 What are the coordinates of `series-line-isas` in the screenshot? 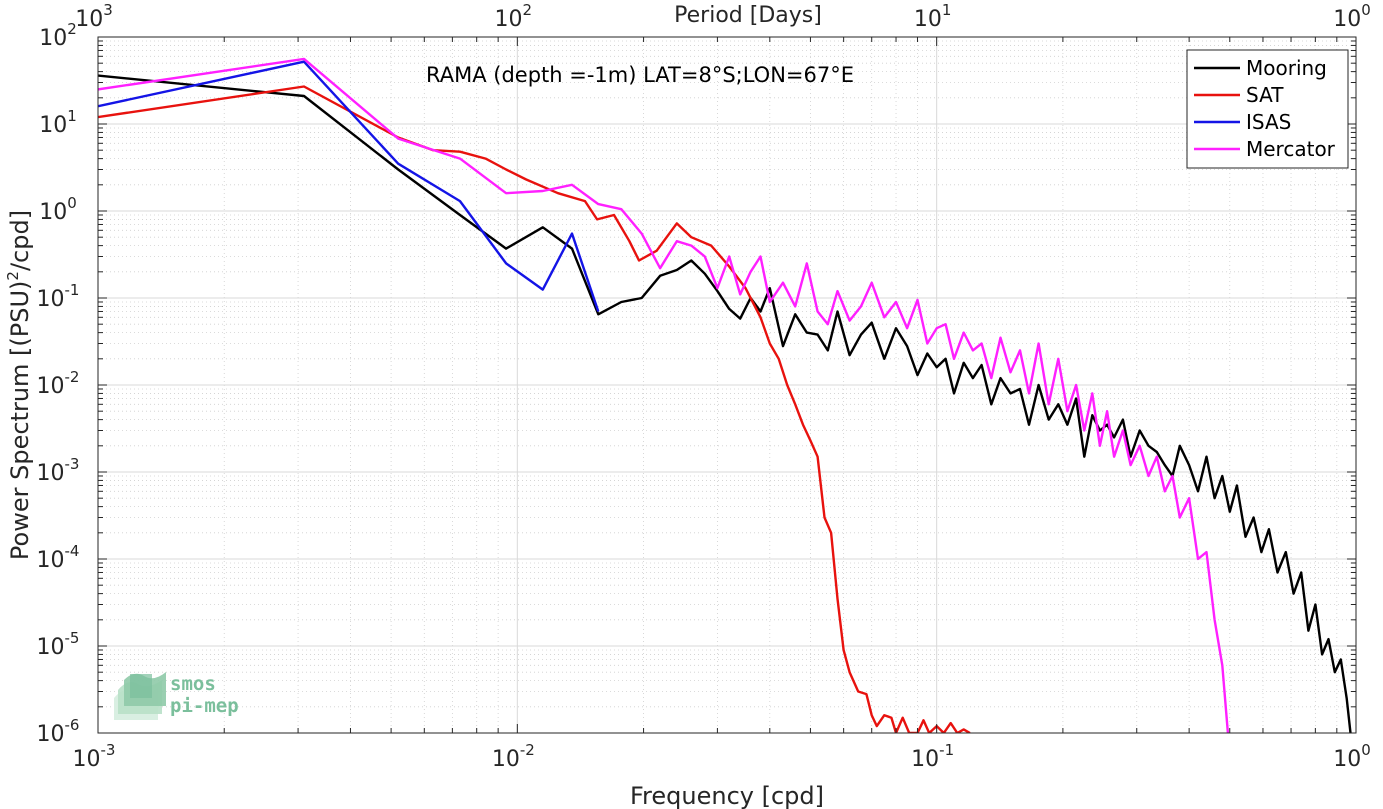 It's located at (349, 186).